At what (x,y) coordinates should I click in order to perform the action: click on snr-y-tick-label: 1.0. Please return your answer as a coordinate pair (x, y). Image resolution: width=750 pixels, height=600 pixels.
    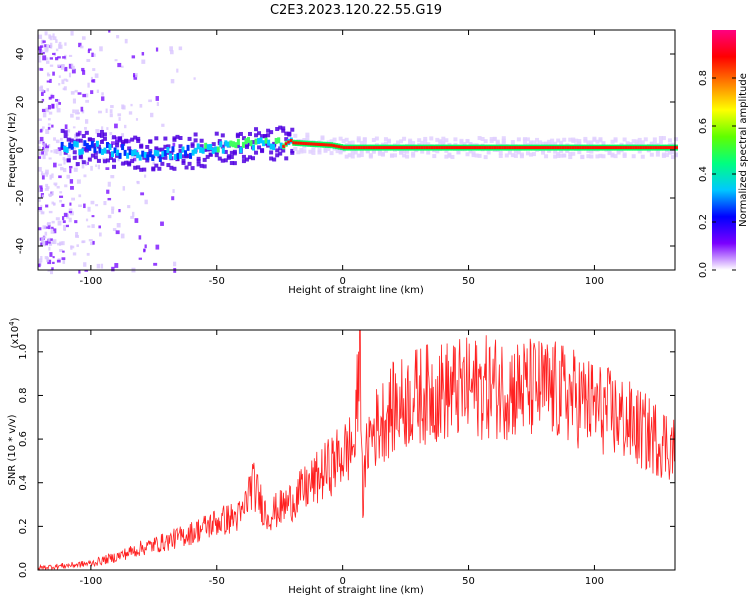
    Looking at the image, I should click on (23, 352).